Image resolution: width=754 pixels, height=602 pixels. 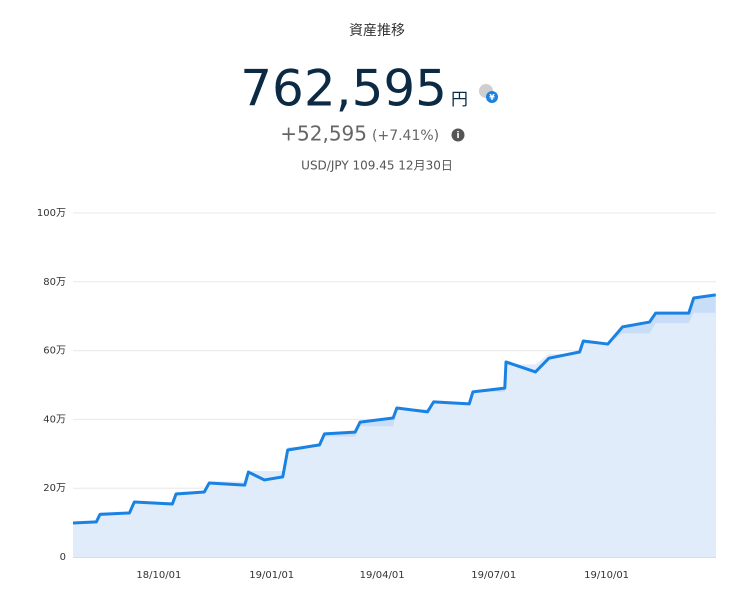 I want to click on info-icon: i, so click(x=458, y=135).